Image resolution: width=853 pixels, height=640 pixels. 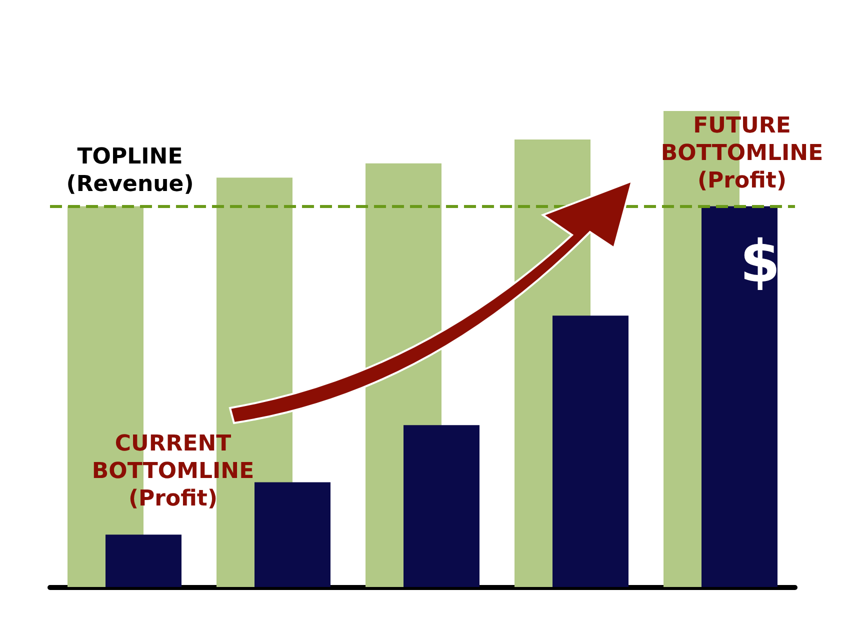 I want to click on annotation: FUTURE BOTTOMLINE (Profit), so click(x=742, y=153).